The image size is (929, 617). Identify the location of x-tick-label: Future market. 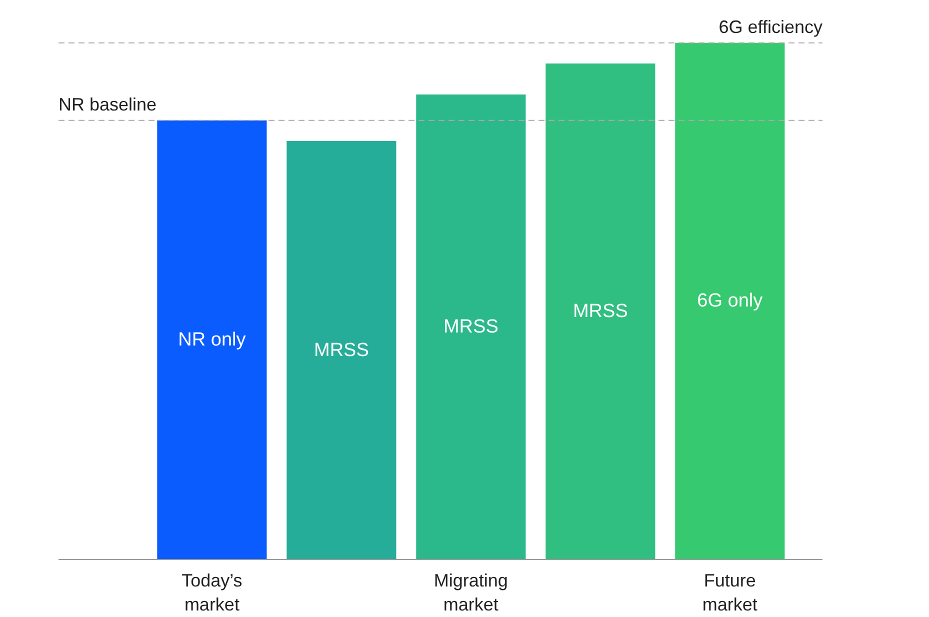
(730, 592).